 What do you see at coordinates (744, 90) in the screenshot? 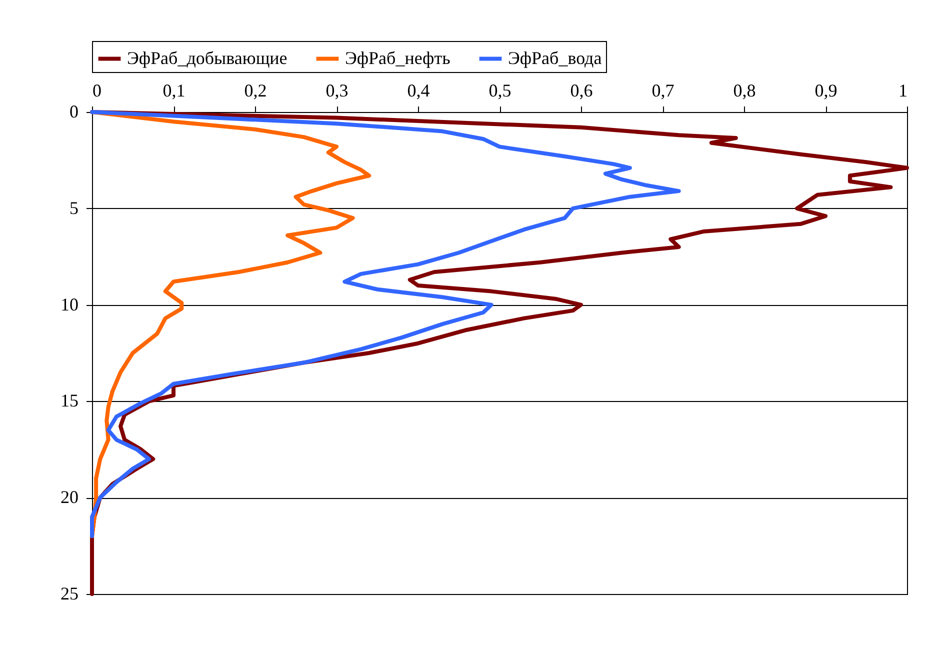
I see `x-tick-label: 0,8` at bounding box center [744, 90].